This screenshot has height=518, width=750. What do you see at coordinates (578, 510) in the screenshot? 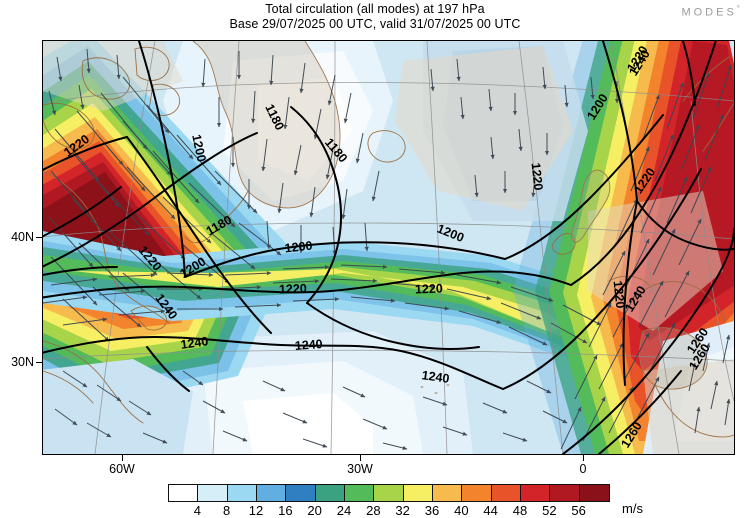
I see `colorbar-tick-label: 56` at bounding box center [578, 510].